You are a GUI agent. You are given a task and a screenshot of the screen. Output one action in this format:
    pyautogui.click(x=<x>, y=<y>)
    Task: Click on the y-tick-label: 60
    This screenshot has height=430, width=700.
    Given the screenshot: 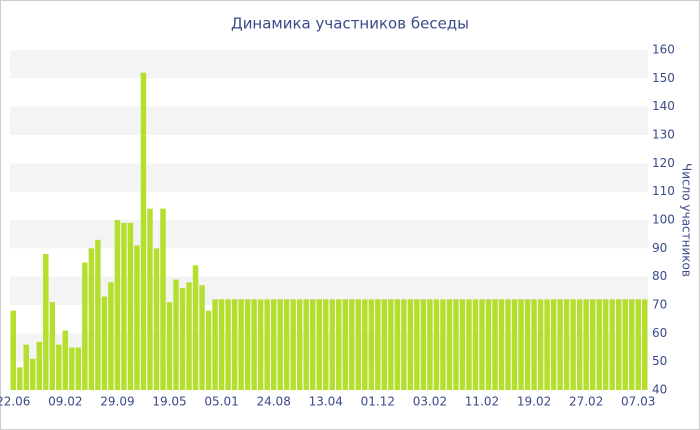 What is the action you would take?
    pyautogui.click(x=659, y=333)
    